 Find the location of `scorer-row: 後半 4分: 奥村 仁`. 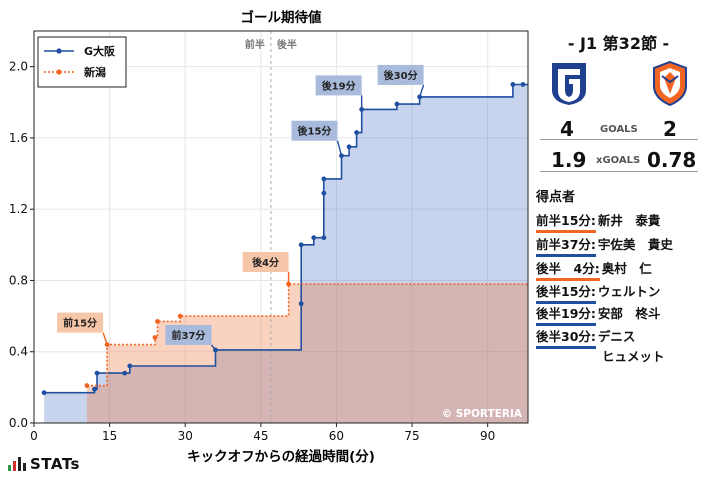

scorer-row: 後半 4分: 奥村 仁 is located at coordinates (594, 269).